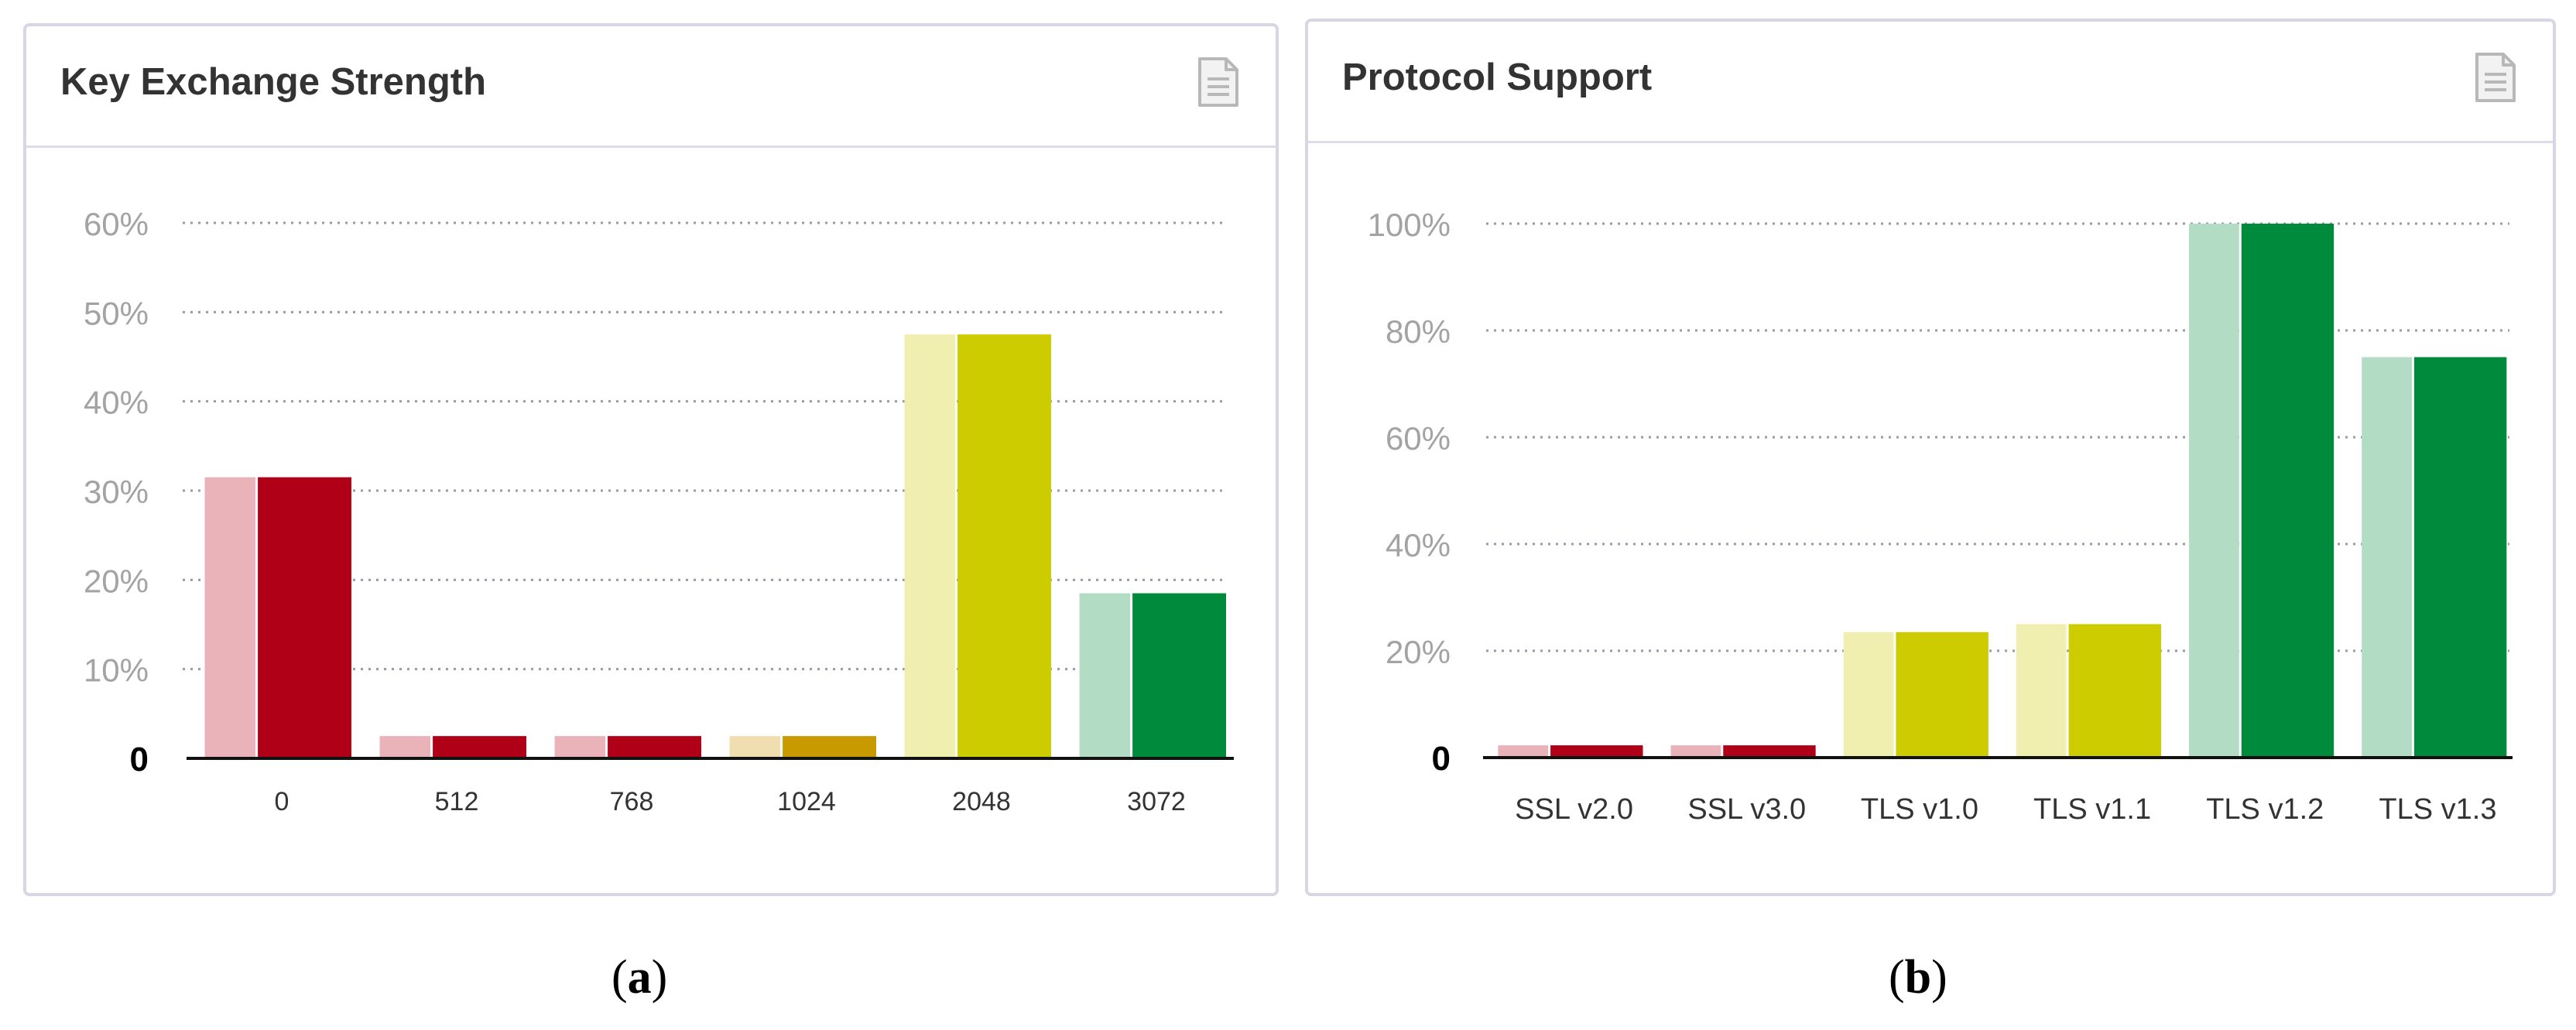 This screenshot has width=2576, height=1030. Describe the element at coordinates (1418, 331) in the screenshot. I see `y-tick-label: 80%` at that location.